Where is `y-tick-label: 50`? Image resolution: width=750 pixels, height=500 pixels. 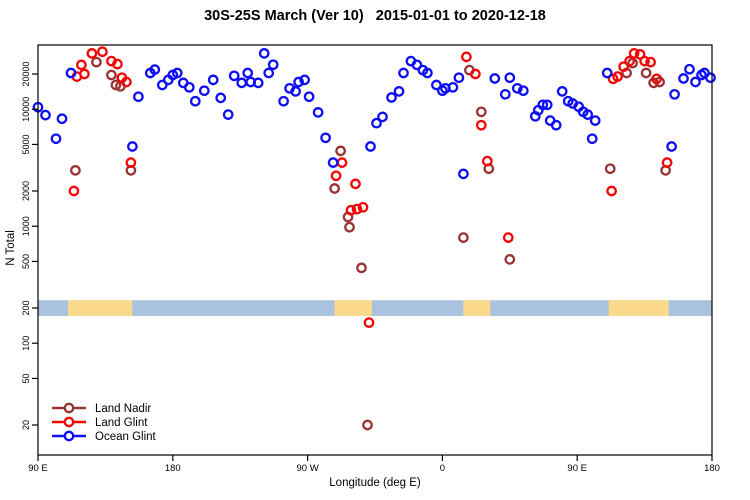
y-tick-label: 50 is located at coordinates (26, 378).